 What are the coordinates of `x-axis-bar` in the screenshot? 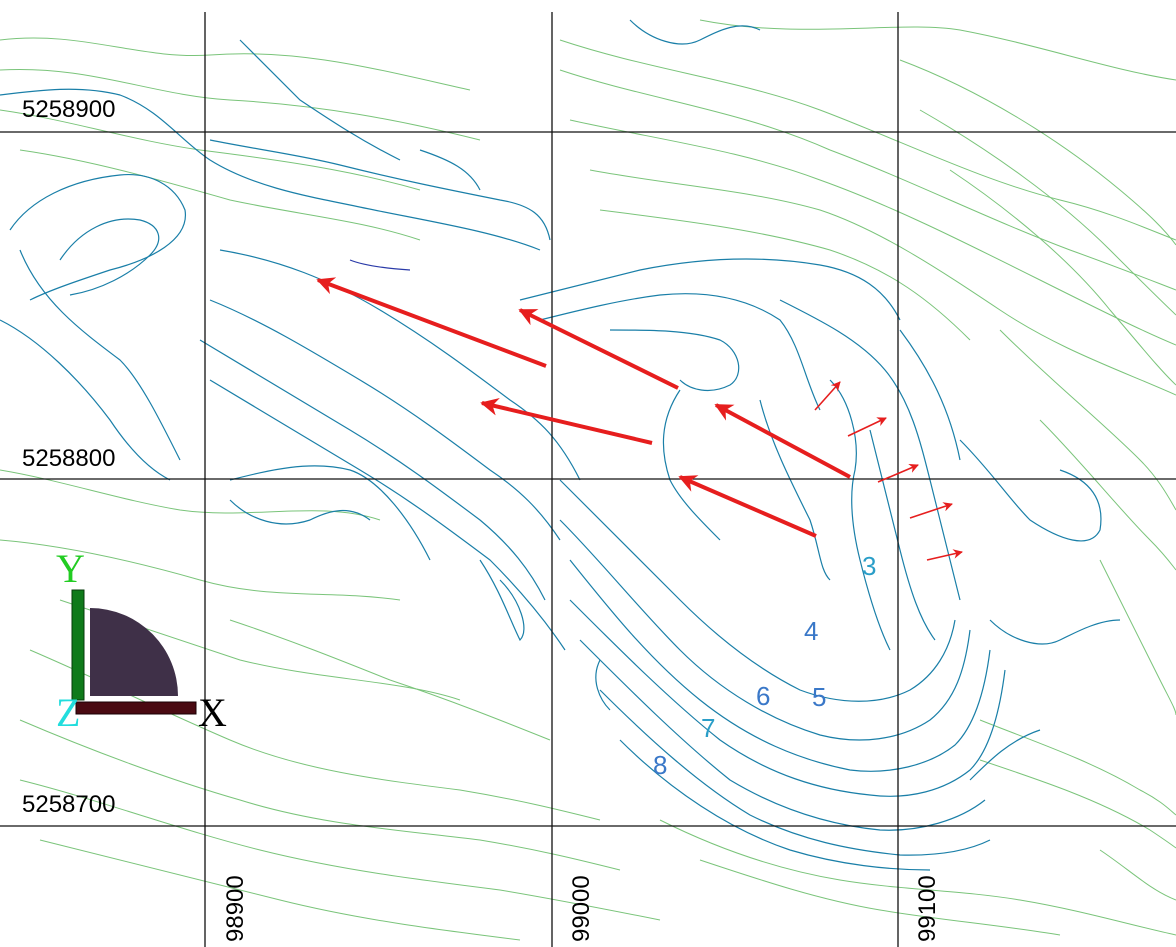 It's located at (136, 708).